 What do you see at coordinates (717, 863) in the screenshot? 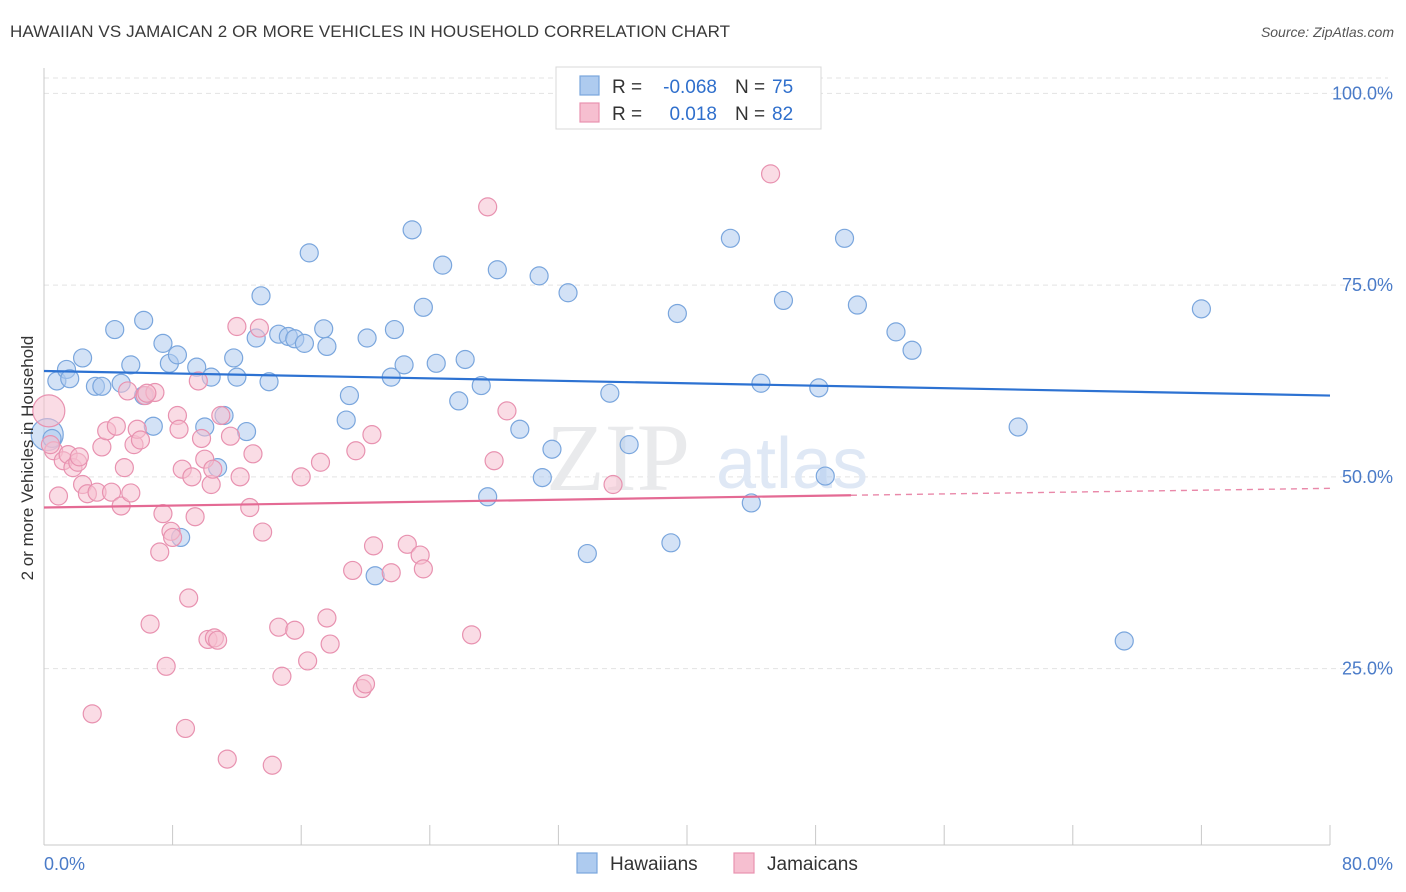
I see `bottom-legend: Hawaiians Jamaicans` at bounding box center [717, 863].